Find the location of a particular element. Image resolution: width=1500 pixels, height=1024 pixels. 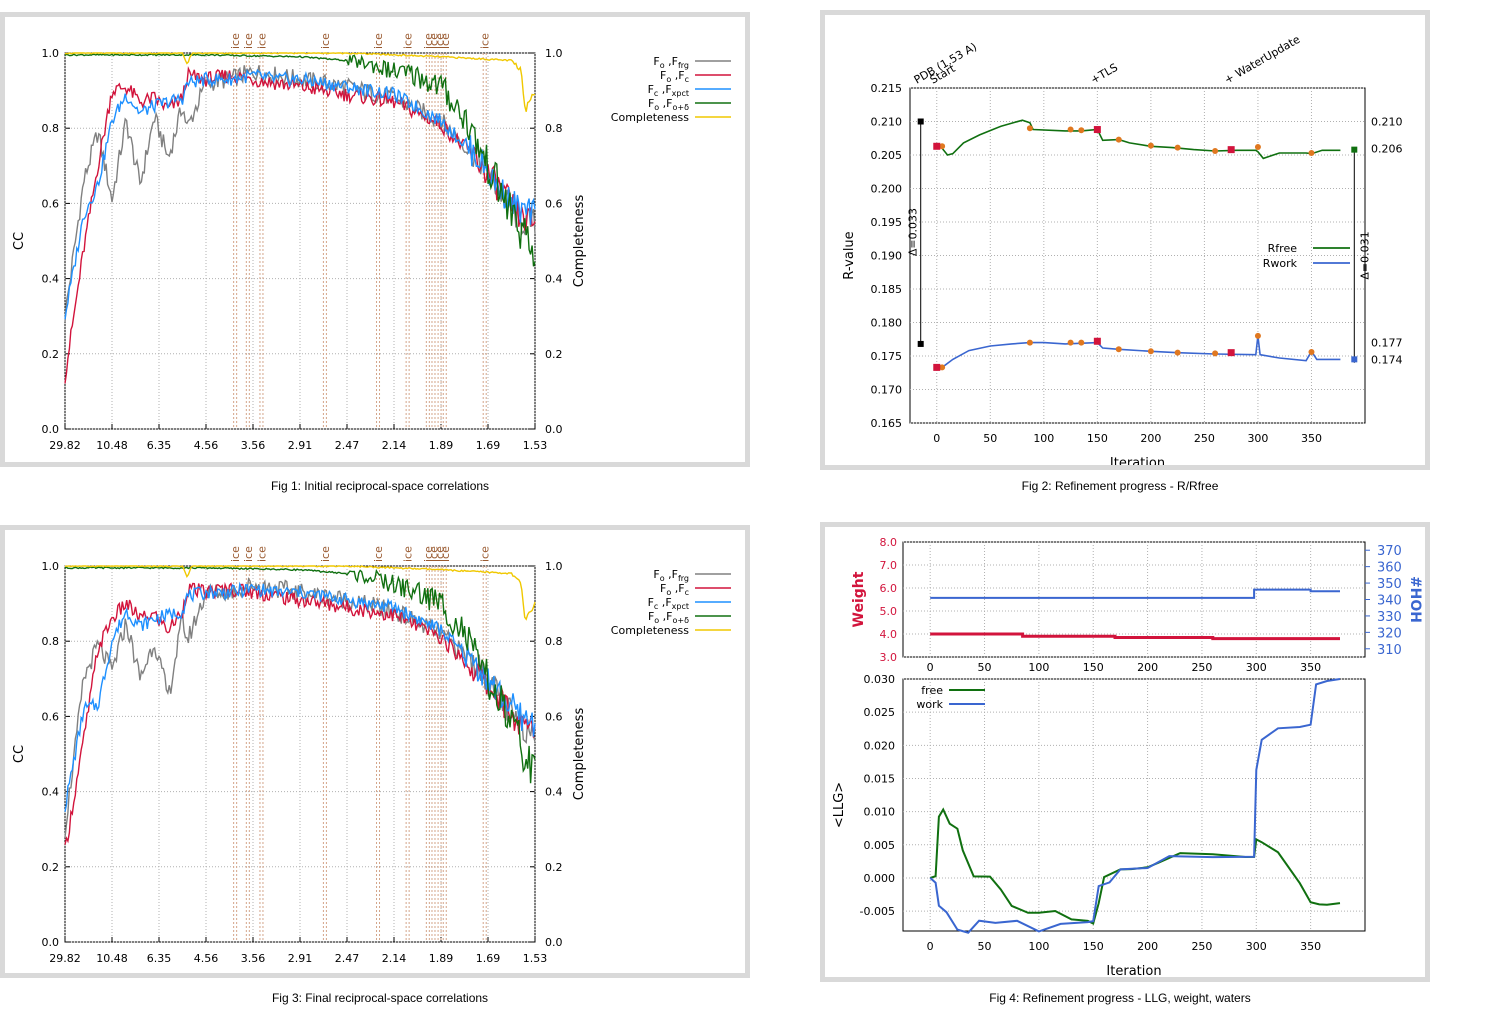

x-tick-label: 1.53 is located at coordinates (535, 445).